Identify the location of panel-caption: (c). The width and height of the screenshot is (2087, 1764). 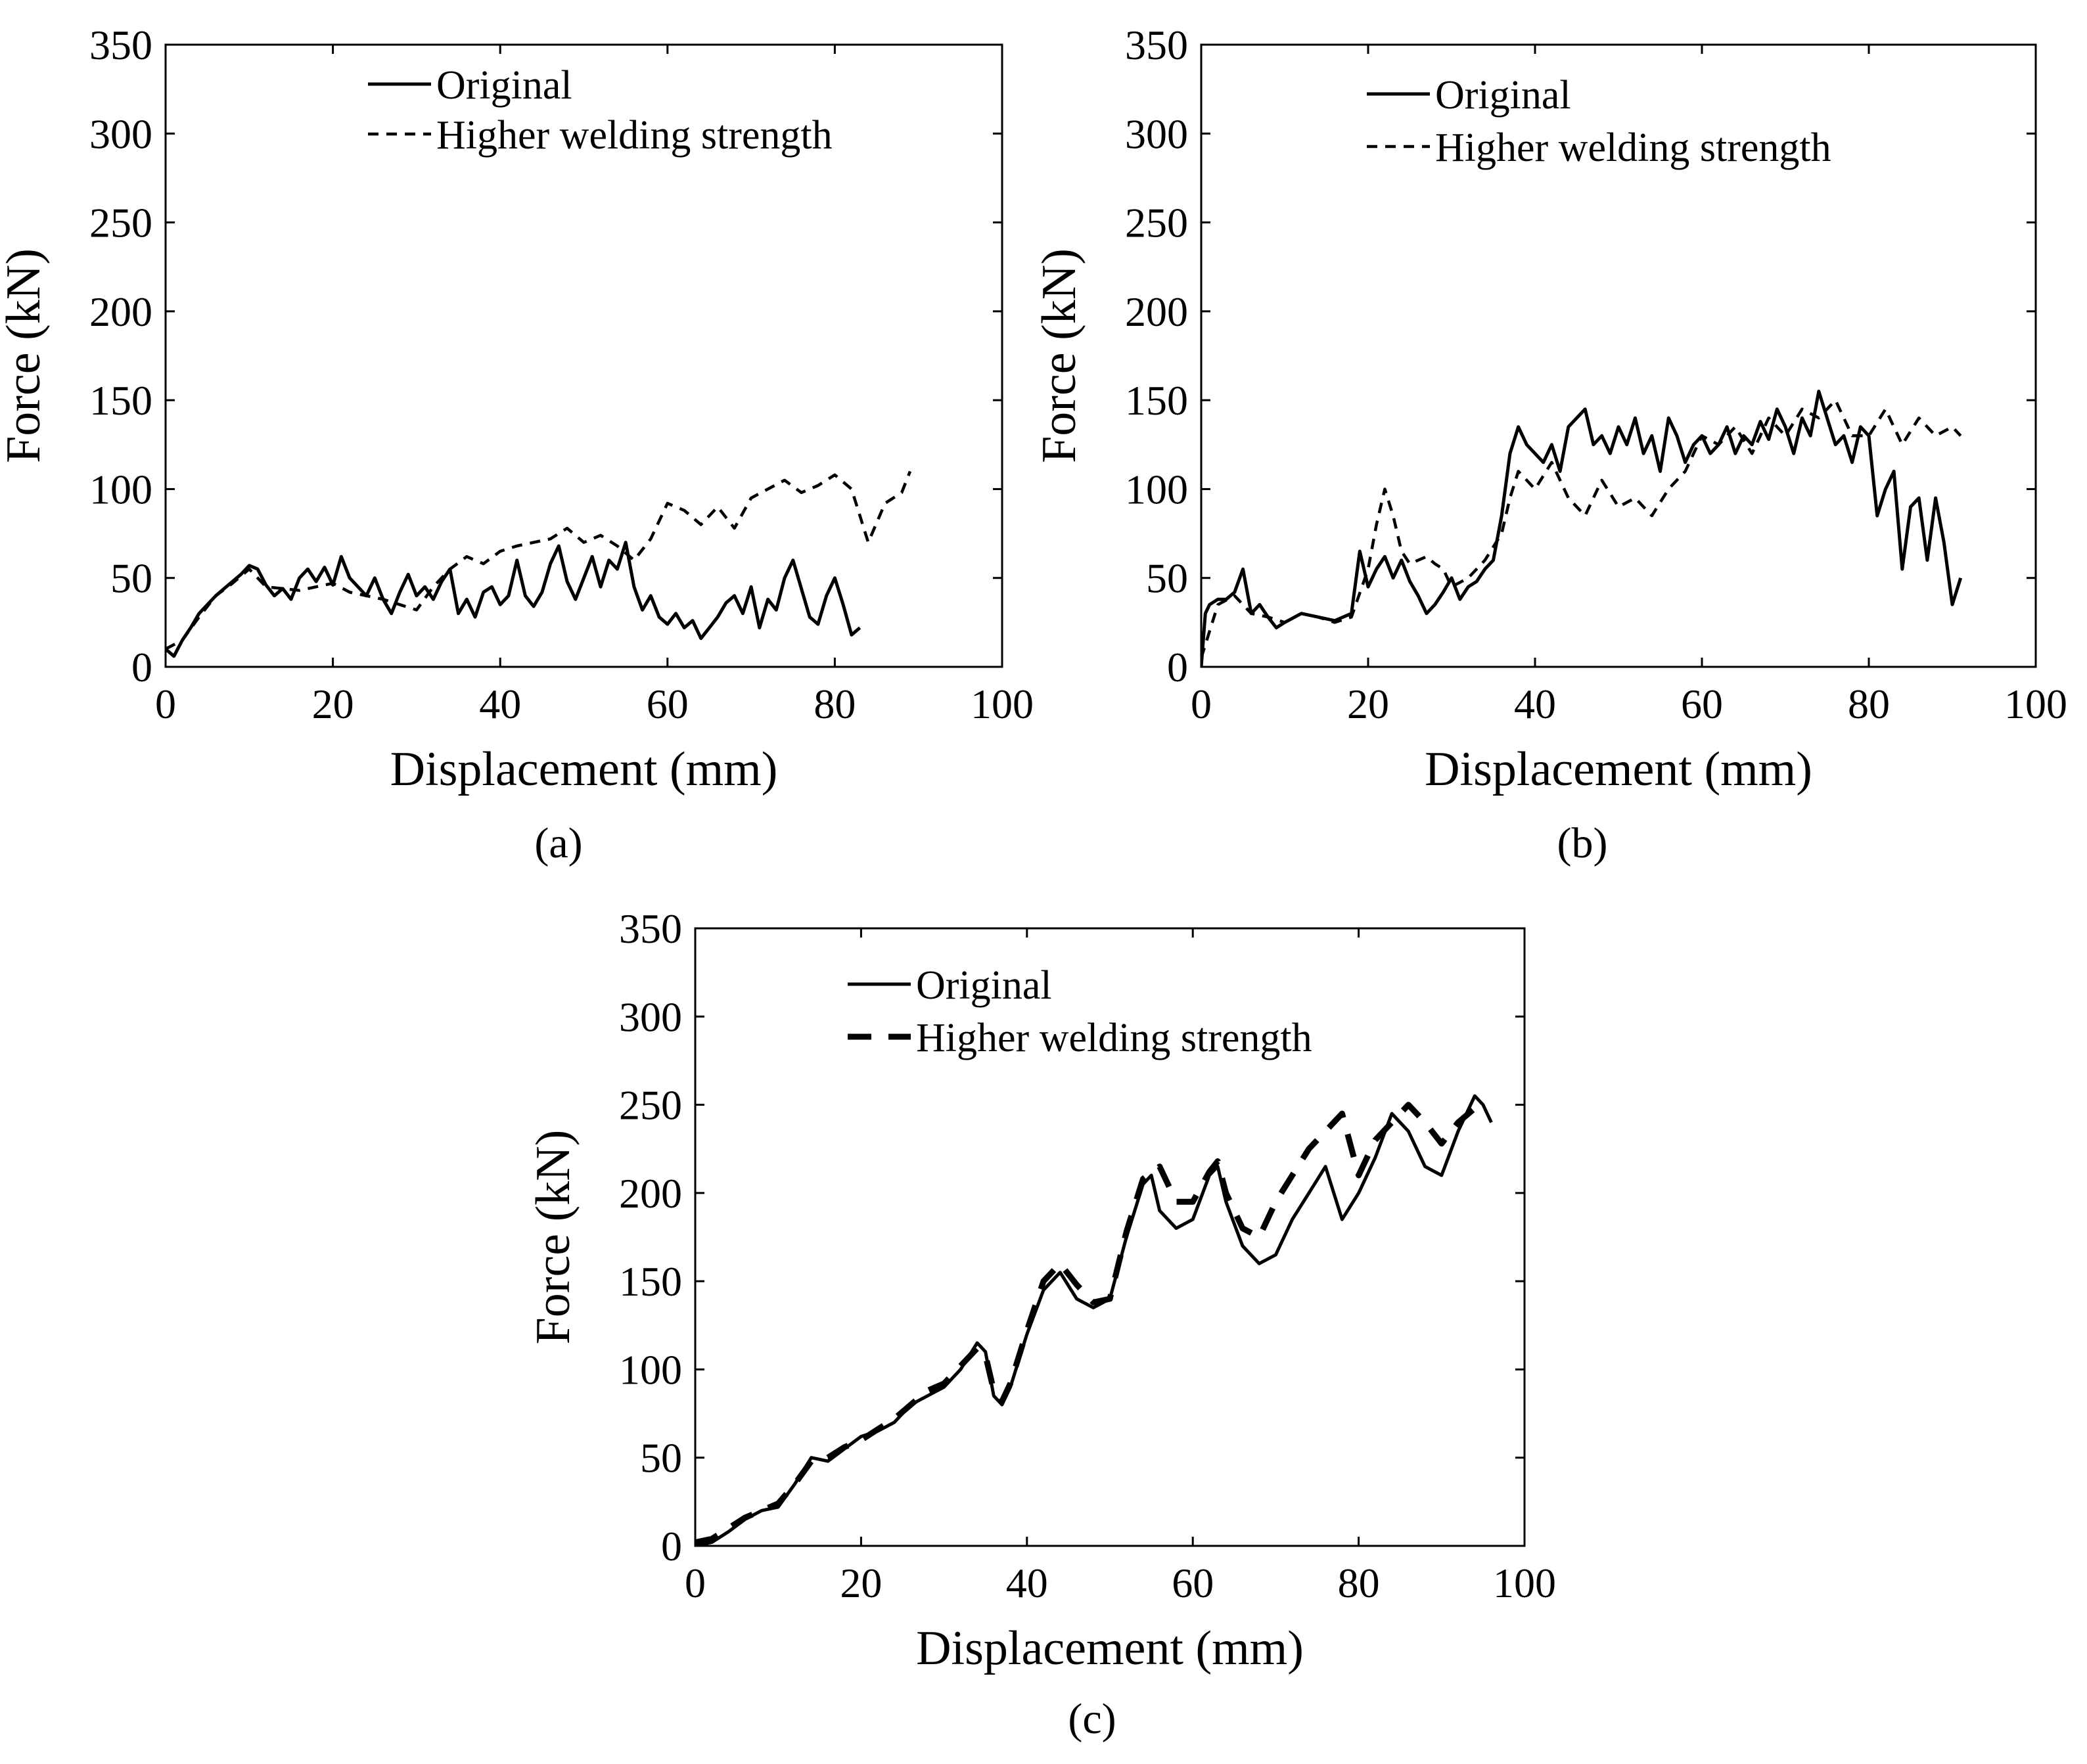
(1092, 1719).